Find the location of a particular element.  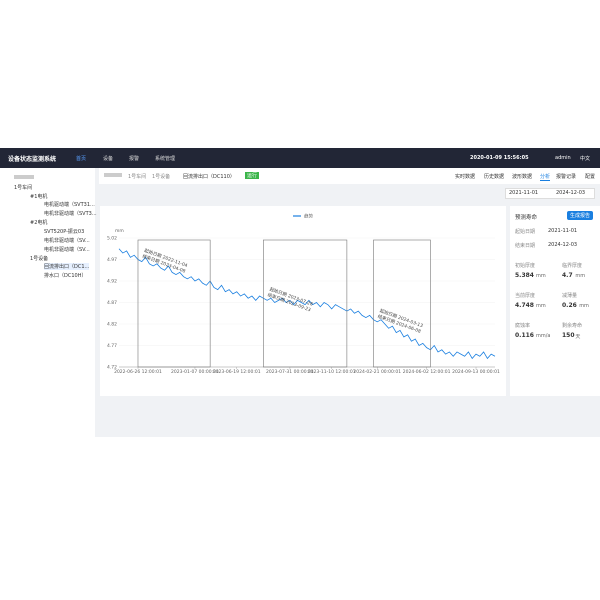

y-tick-label: 4.72 is located at coordinates (112, 368).